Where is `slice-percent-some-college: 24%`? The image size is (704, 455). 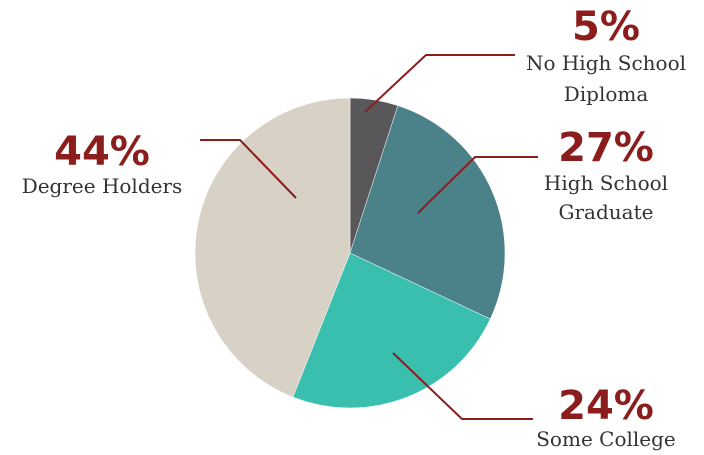
slice-percent-some-college: 24% is located at coordinates (606, 406).